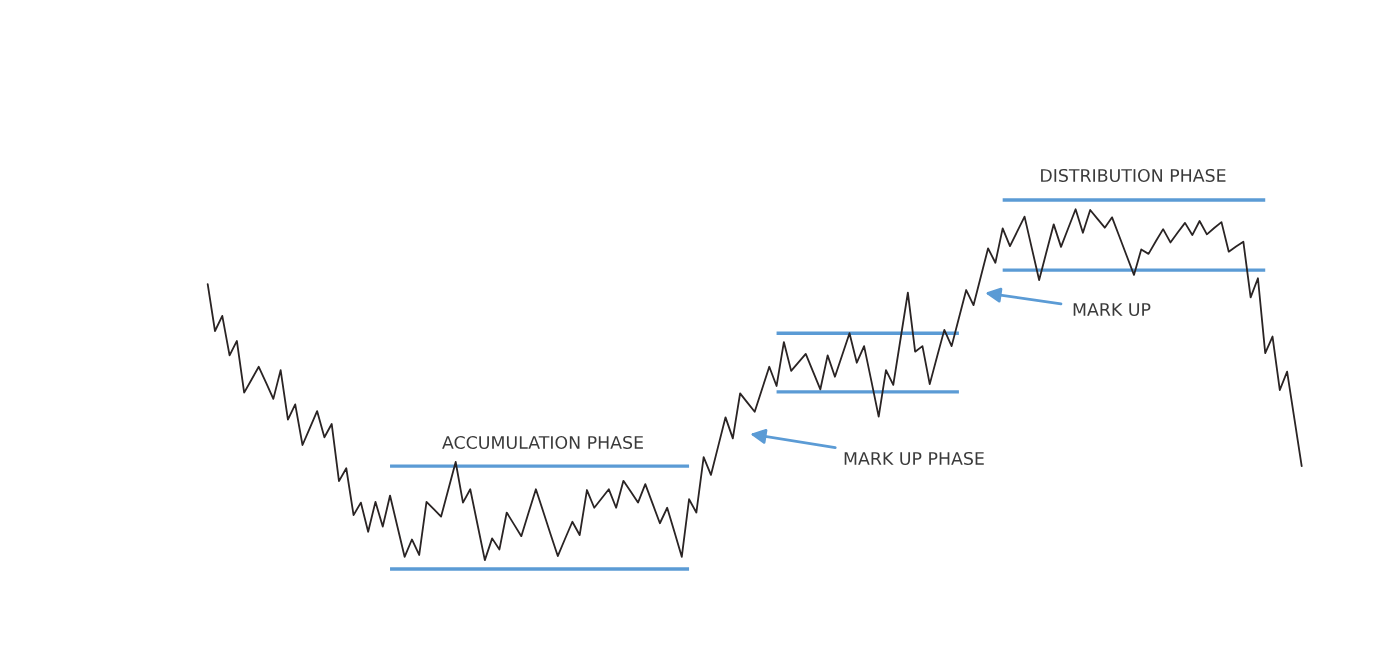 The width and height of the screenshot is (1396, 672). I want to click on annotation: ACCUMULATION PHASE, so click(542, 442).